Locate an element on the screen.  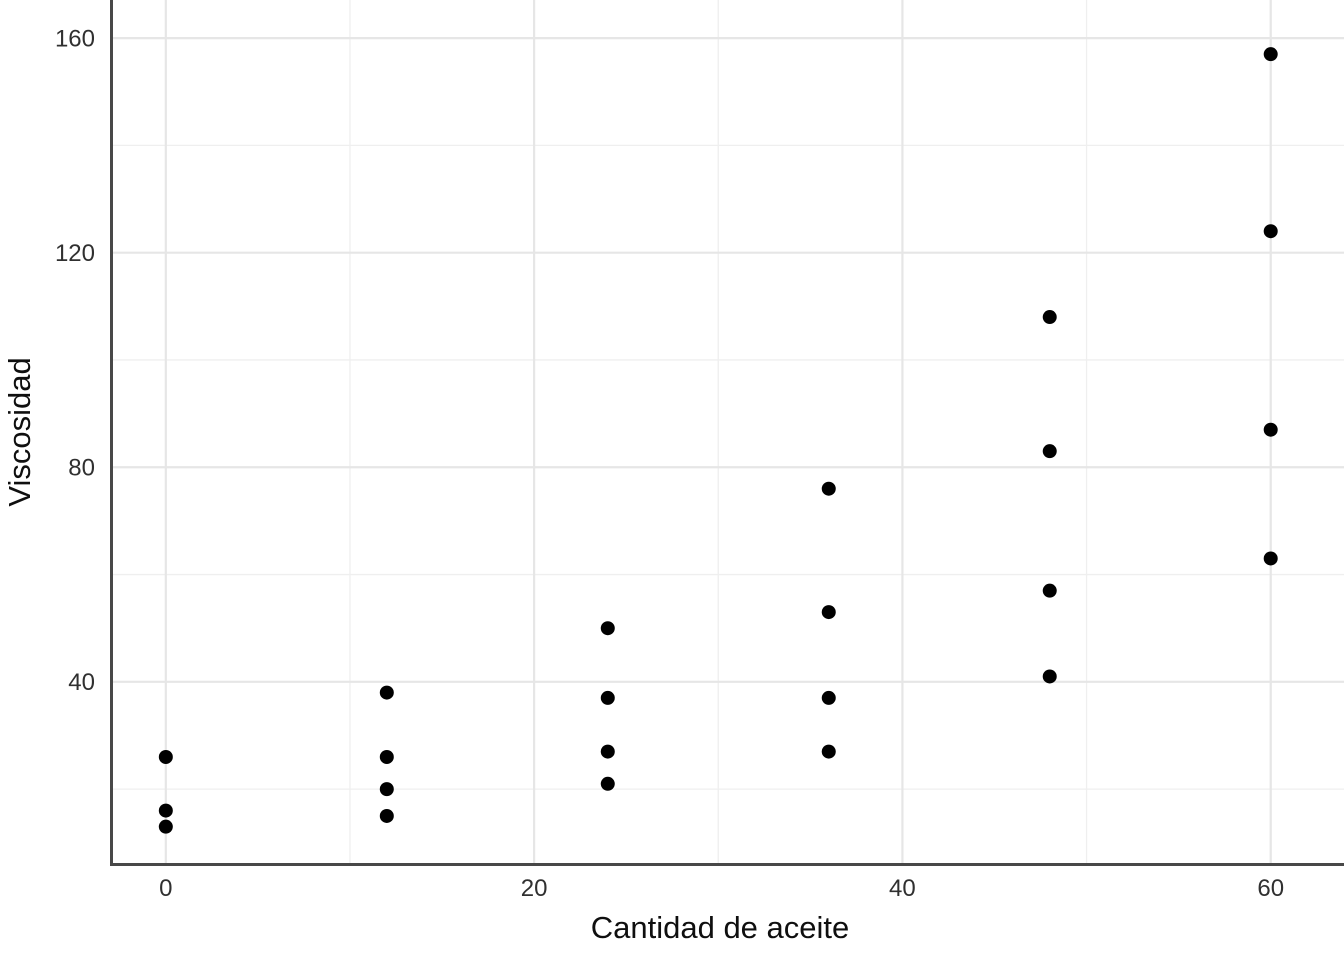
y-tick-label: 160 is located at coordinates (75, 38).